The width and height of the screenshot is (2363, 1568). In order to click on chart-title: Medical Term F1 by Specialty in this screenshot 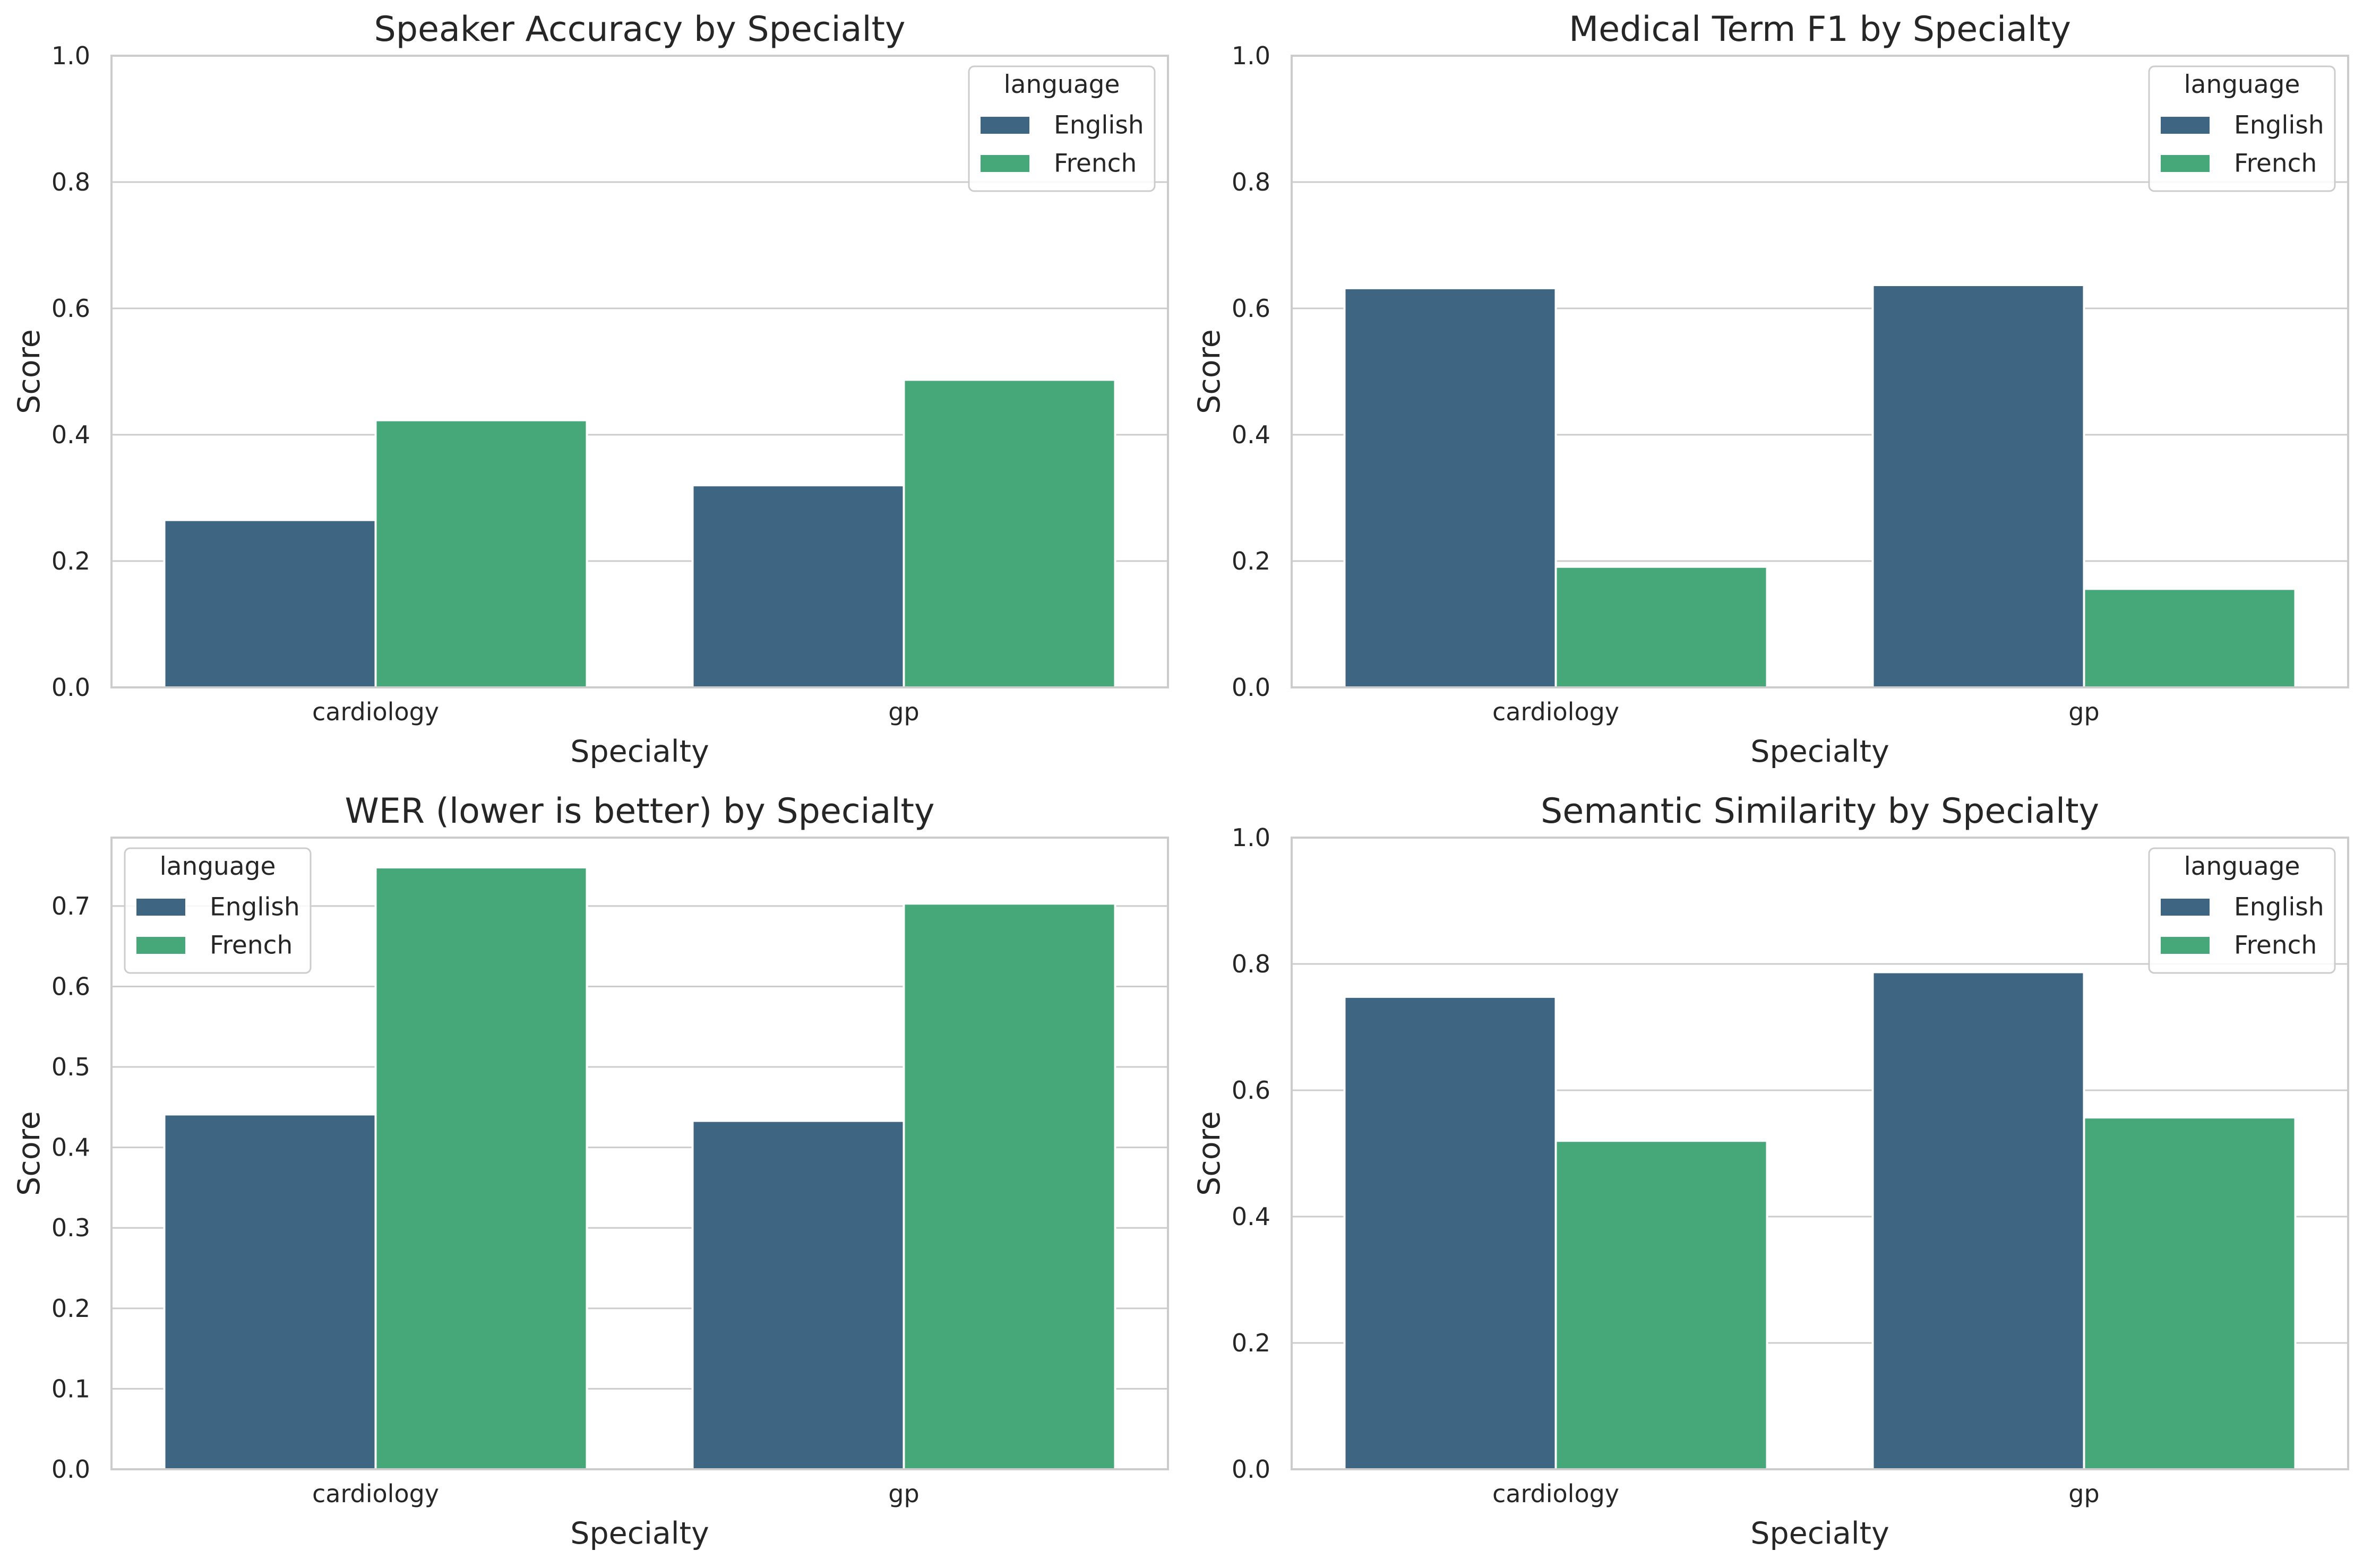, I will do `click(1820, 29)`.